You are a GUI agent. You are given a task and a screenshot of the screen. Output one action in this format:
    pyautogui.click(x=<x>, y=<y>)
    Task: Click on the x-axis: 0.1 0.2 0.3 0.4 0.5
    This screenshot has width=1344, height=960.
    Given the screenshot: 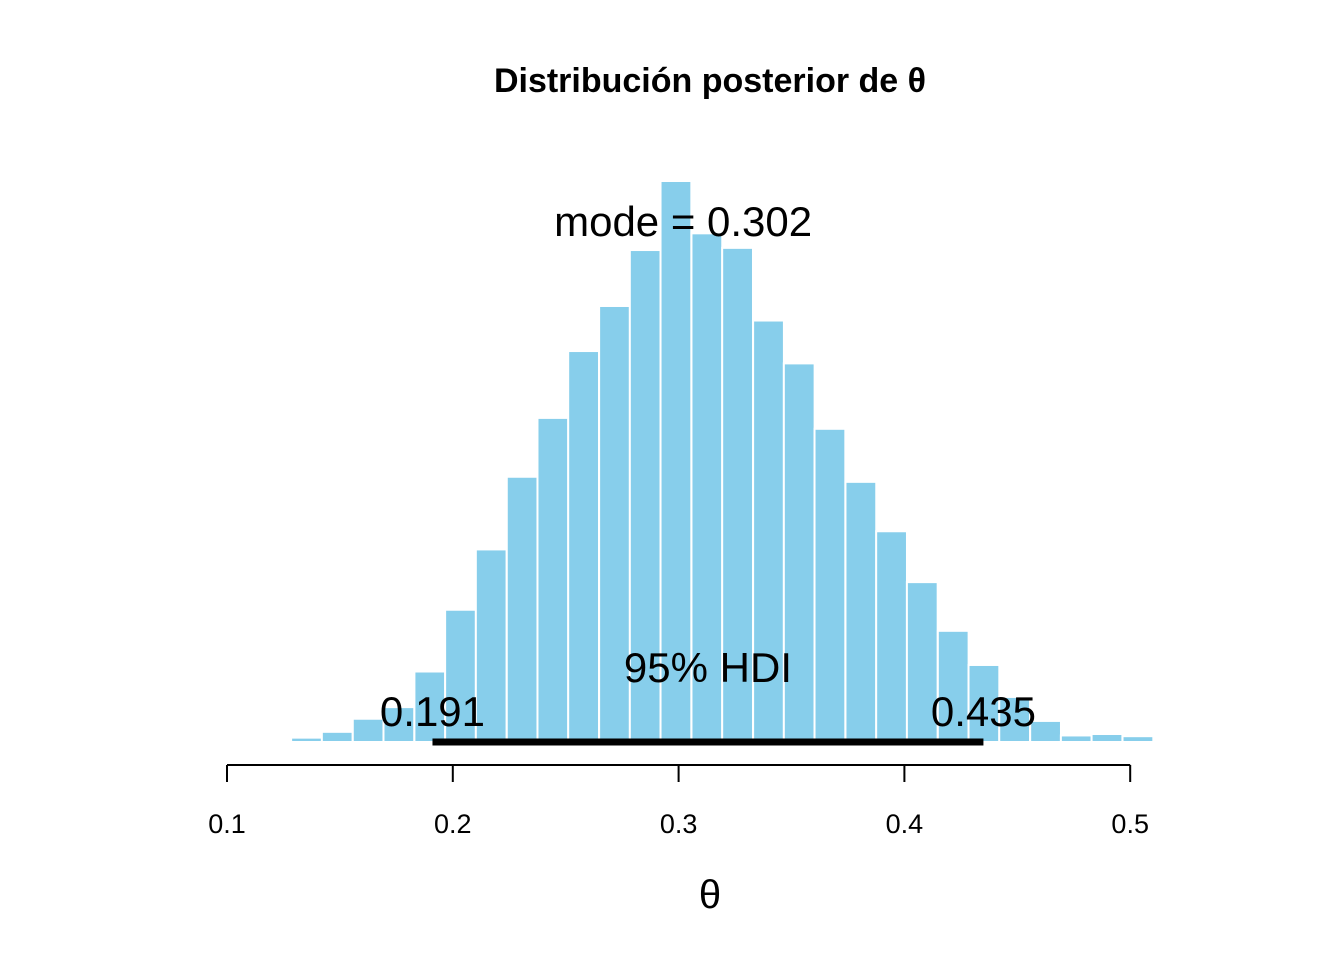 What is the action you would take?
    pyautogui.click(x=678, y=801)
    